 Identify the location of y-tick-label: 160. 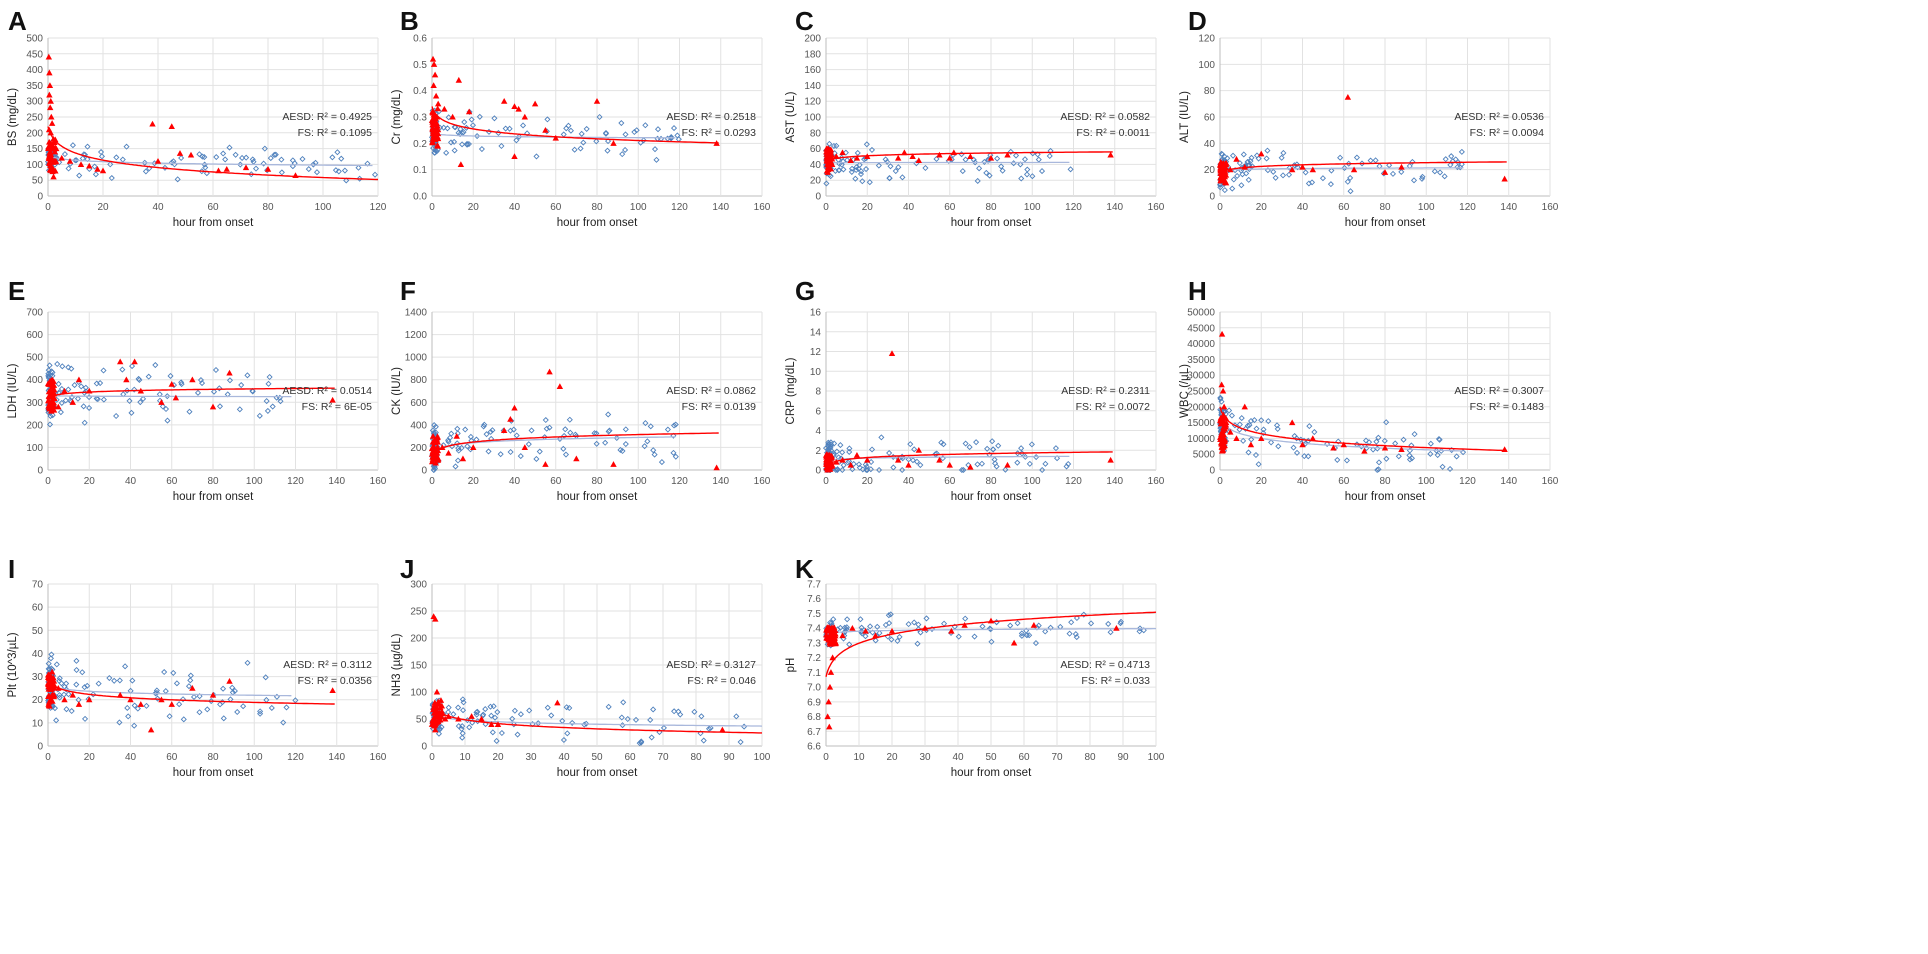
(812, 70).